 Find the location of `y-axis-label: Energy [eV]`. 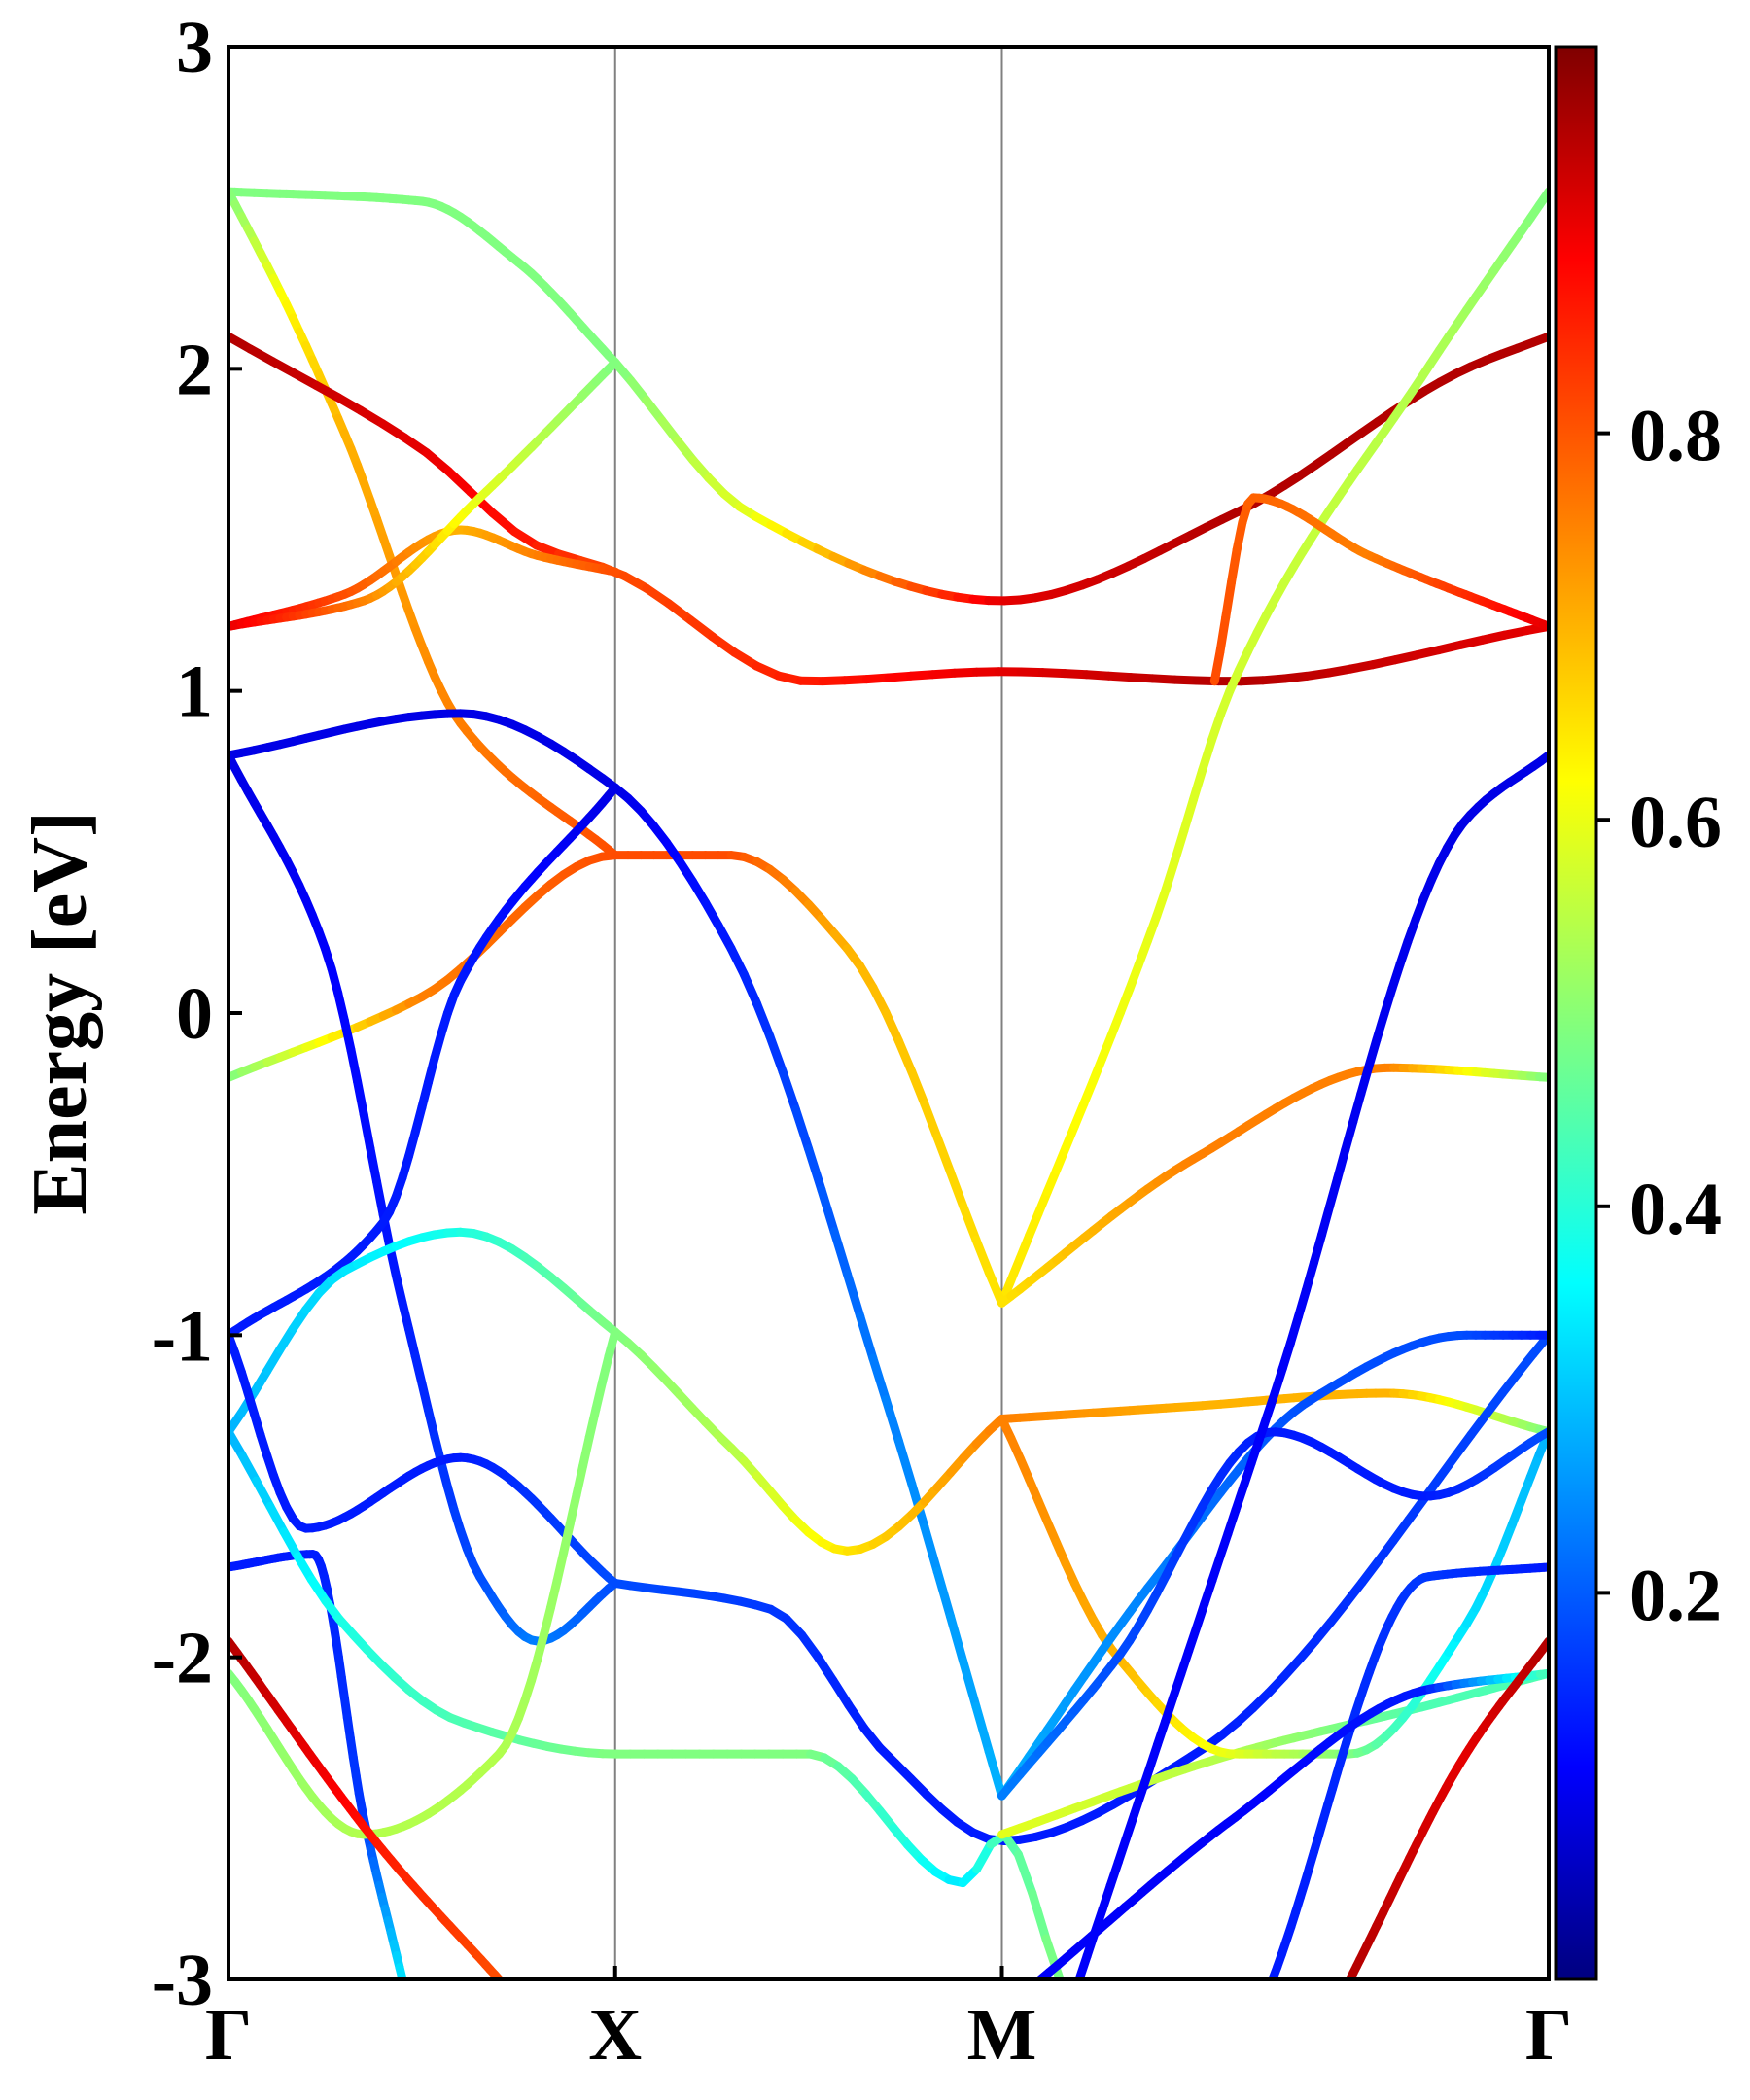

y-axis-label: Energy [eV] is located at coordinates (60, 1012).